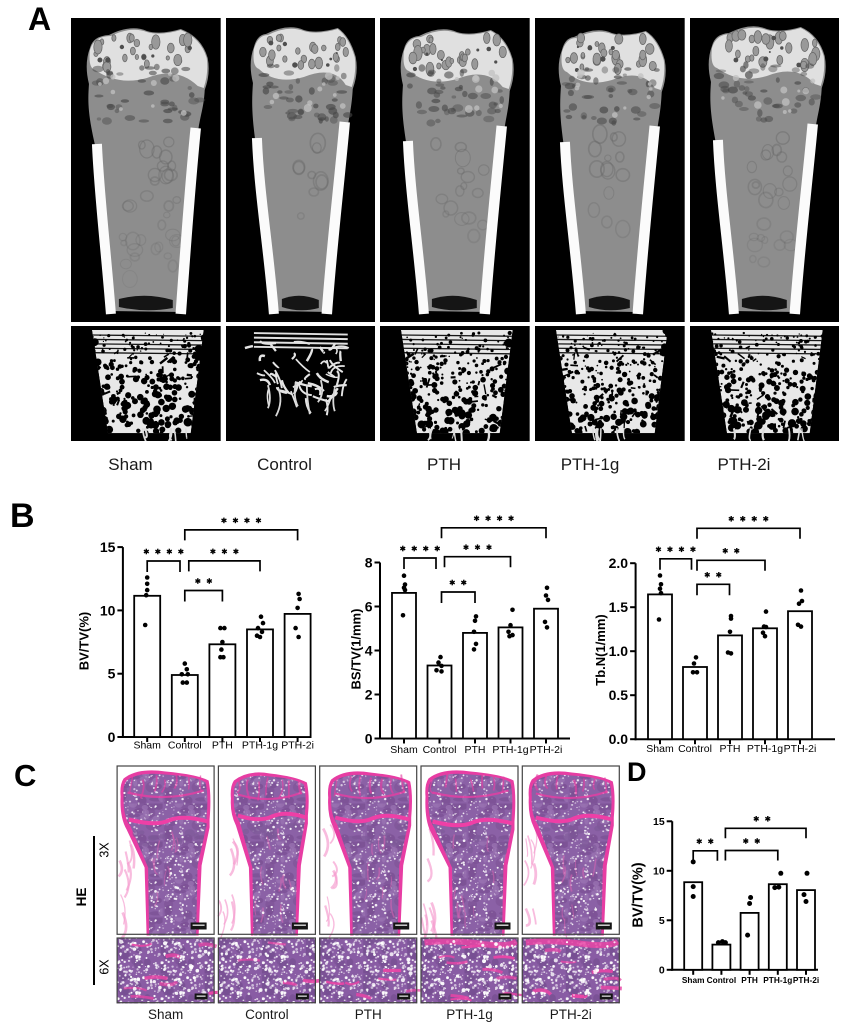 The image size is (842, 1036). I want to click on svg-text: Tb.N(1/mm), so click(600, 650).